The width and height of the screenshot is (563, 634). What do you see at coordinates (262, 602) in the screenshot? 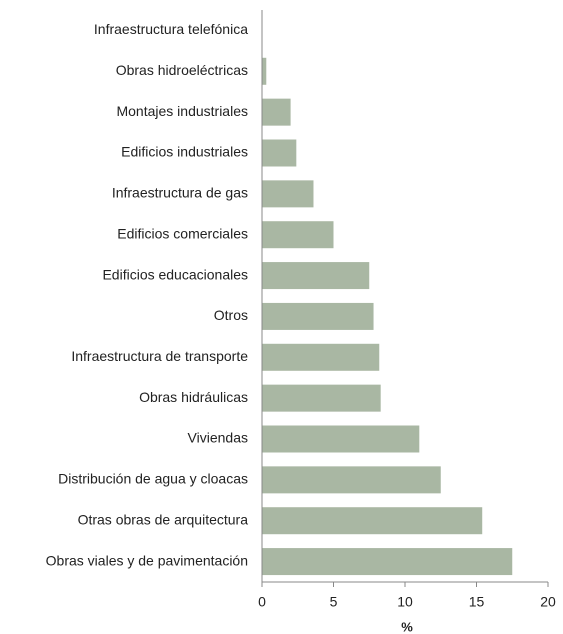
I see `x-tick-label: 0` at bounding box center [262, 602].